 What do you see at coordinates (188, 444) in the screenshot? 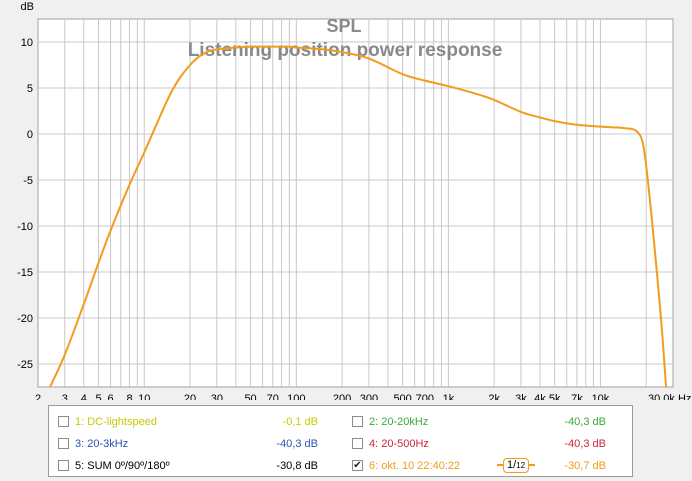
I see `legend-item-3: 3: 20-3kHz -40,3 dB` at bounding box center [188, 444].